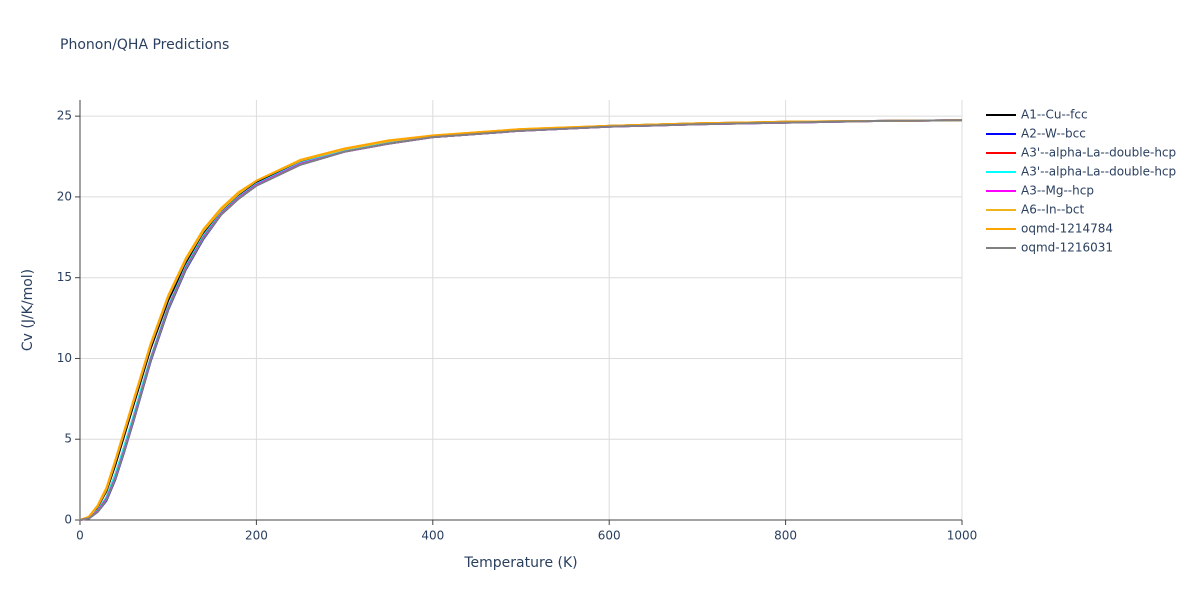  What do you see at coordinates (1067, 248) in the screenshot?
I see `legend-label: oqmd-1216031` at bounding box center [1067, 248].